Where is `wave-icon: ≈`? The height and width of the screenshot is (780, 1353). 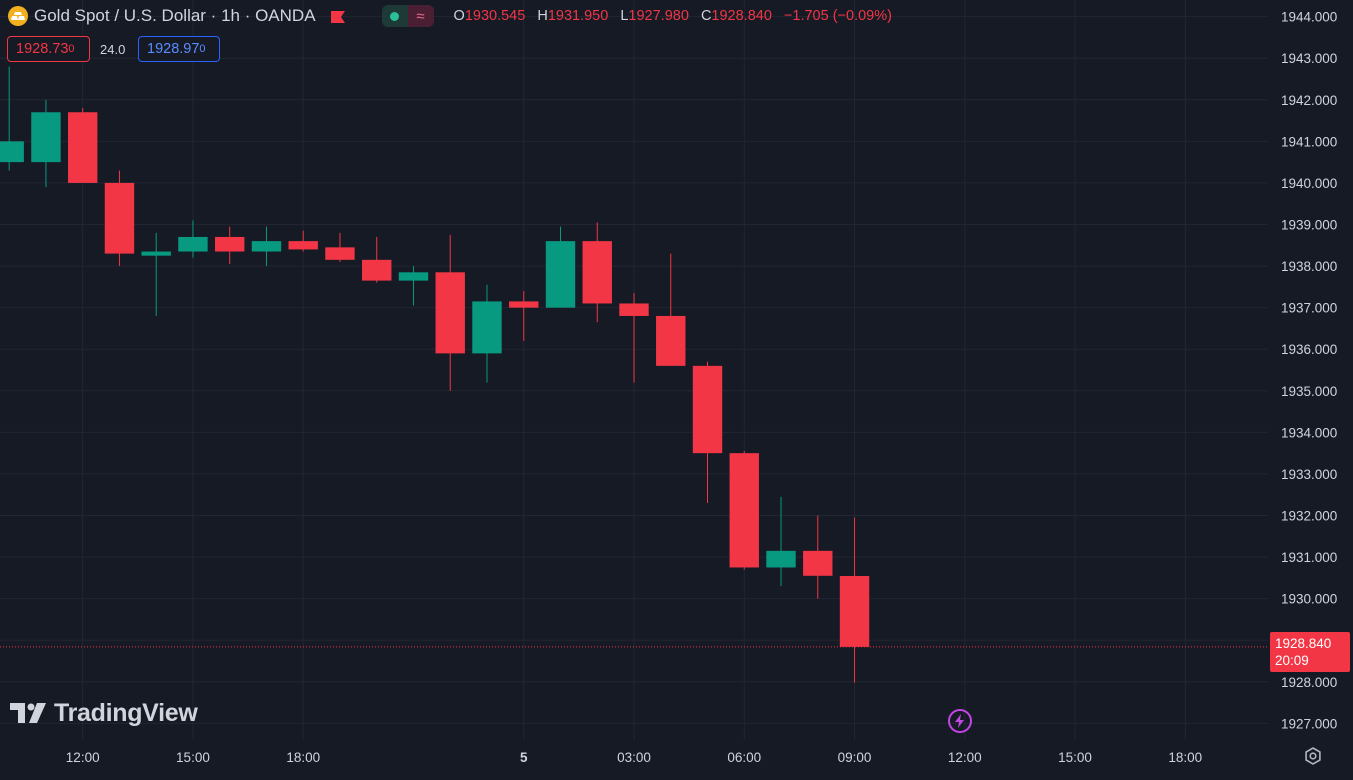 wave-icon: ≈ is located at coordinates (420, 16).